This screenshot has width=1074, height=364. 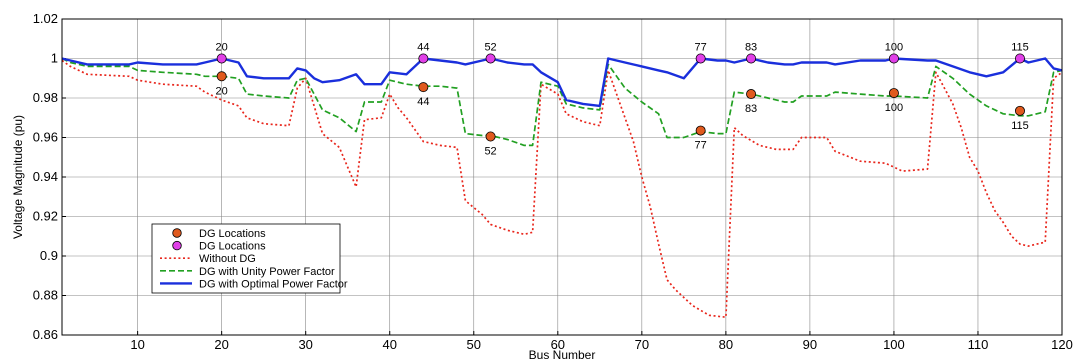 I want to click on y-tick-label: 0.9, so click(x=49, y=255).